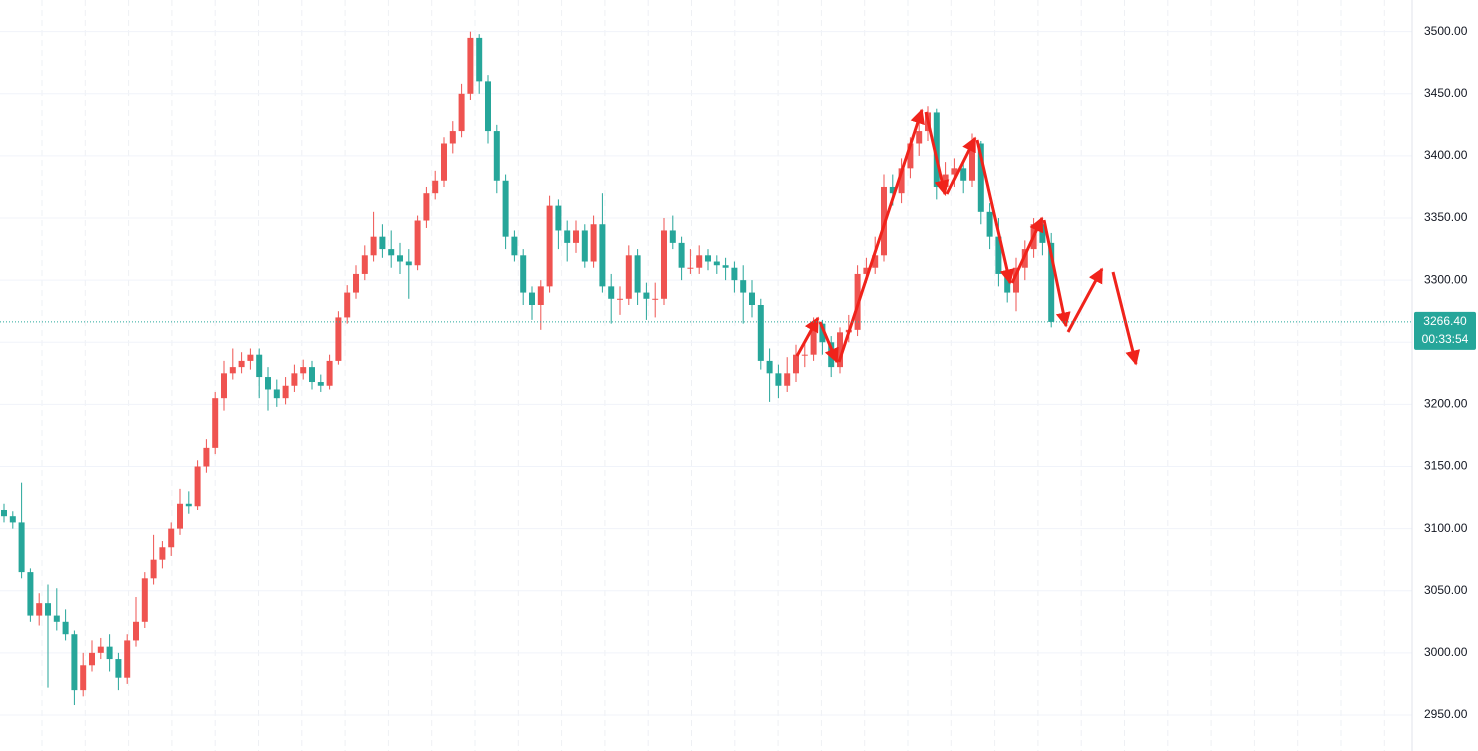 Image resolution: width=1478 pixels, height=751 pixels. What do you see at coordinates (1446, 590) in the screenshot?
I see `y-tick-label: 3050.00` at bounding box center [1446, 590].